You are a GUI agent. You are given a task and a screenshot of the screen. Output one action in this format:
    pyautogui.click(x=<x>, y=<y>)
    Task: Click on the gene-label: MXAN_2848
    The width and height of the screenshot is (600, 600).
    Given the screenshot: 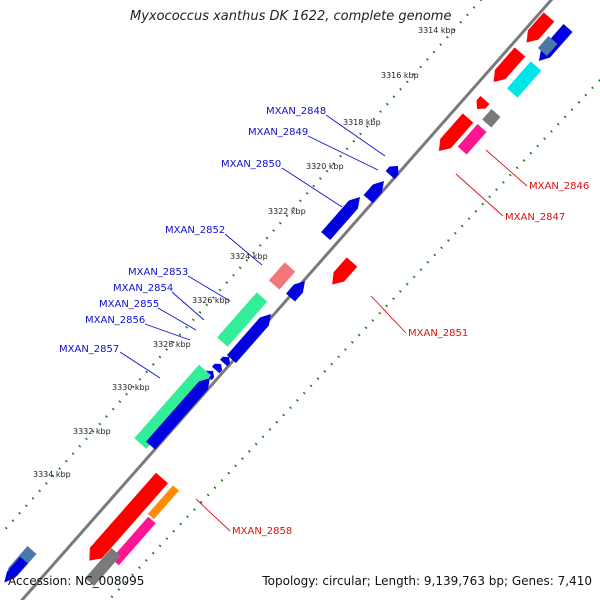 What is the action you would take?
    pyautogui.click(x=296, y=111)
    